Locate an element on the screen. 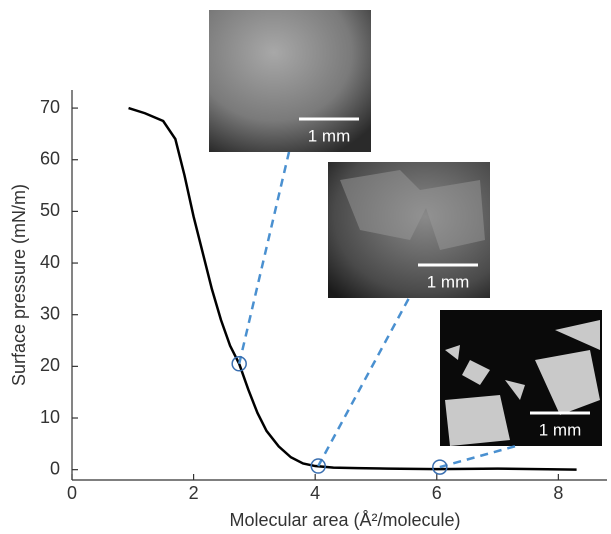 This screenshot has height=534, width=611. x-tick-label: 4 is located at coordinates (315, 493).